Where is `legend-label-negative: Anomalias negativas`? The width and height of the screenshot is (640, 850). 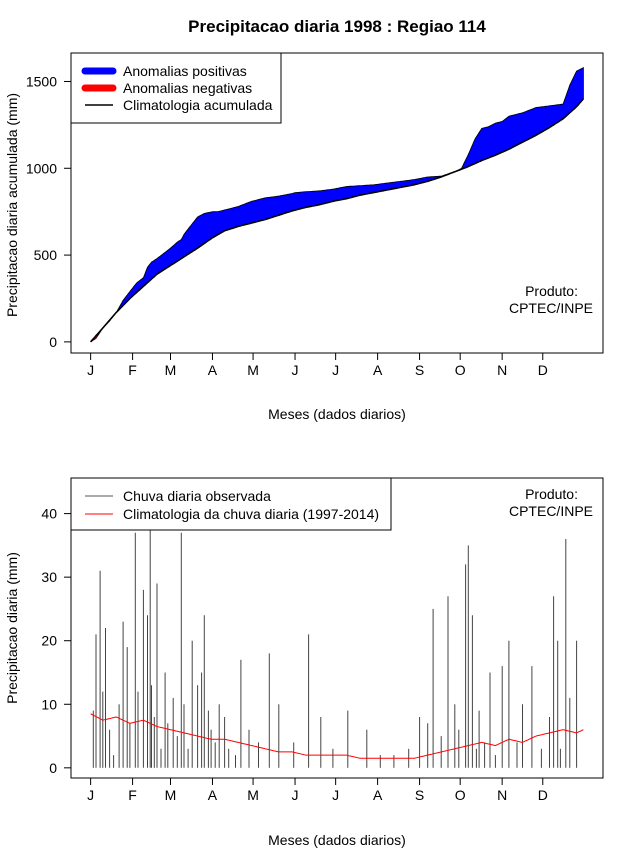 legend-label-negative: Anomalias negativas is located at coordinates (187, 88).